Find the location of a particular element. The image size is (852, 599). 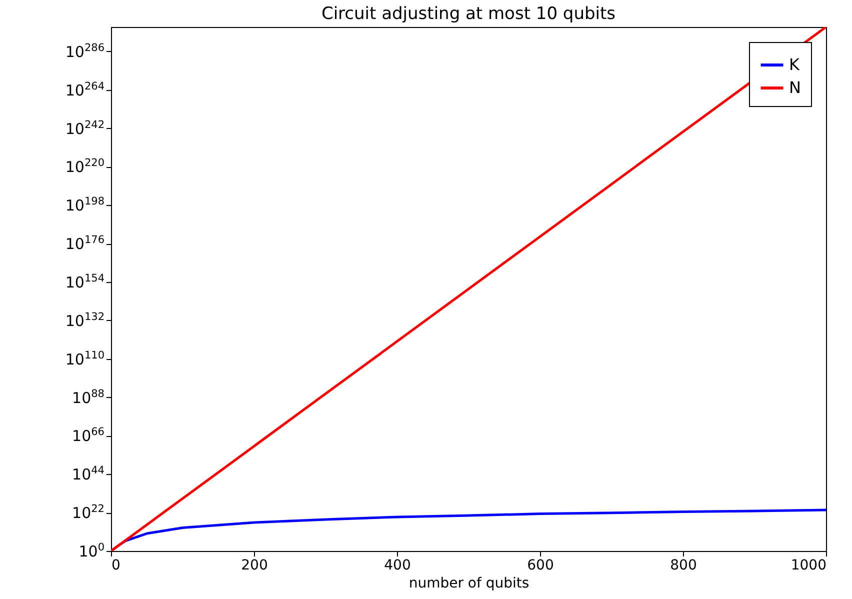

y-tick-label: 10$^{198}$ is located at coordinates (84, 205).